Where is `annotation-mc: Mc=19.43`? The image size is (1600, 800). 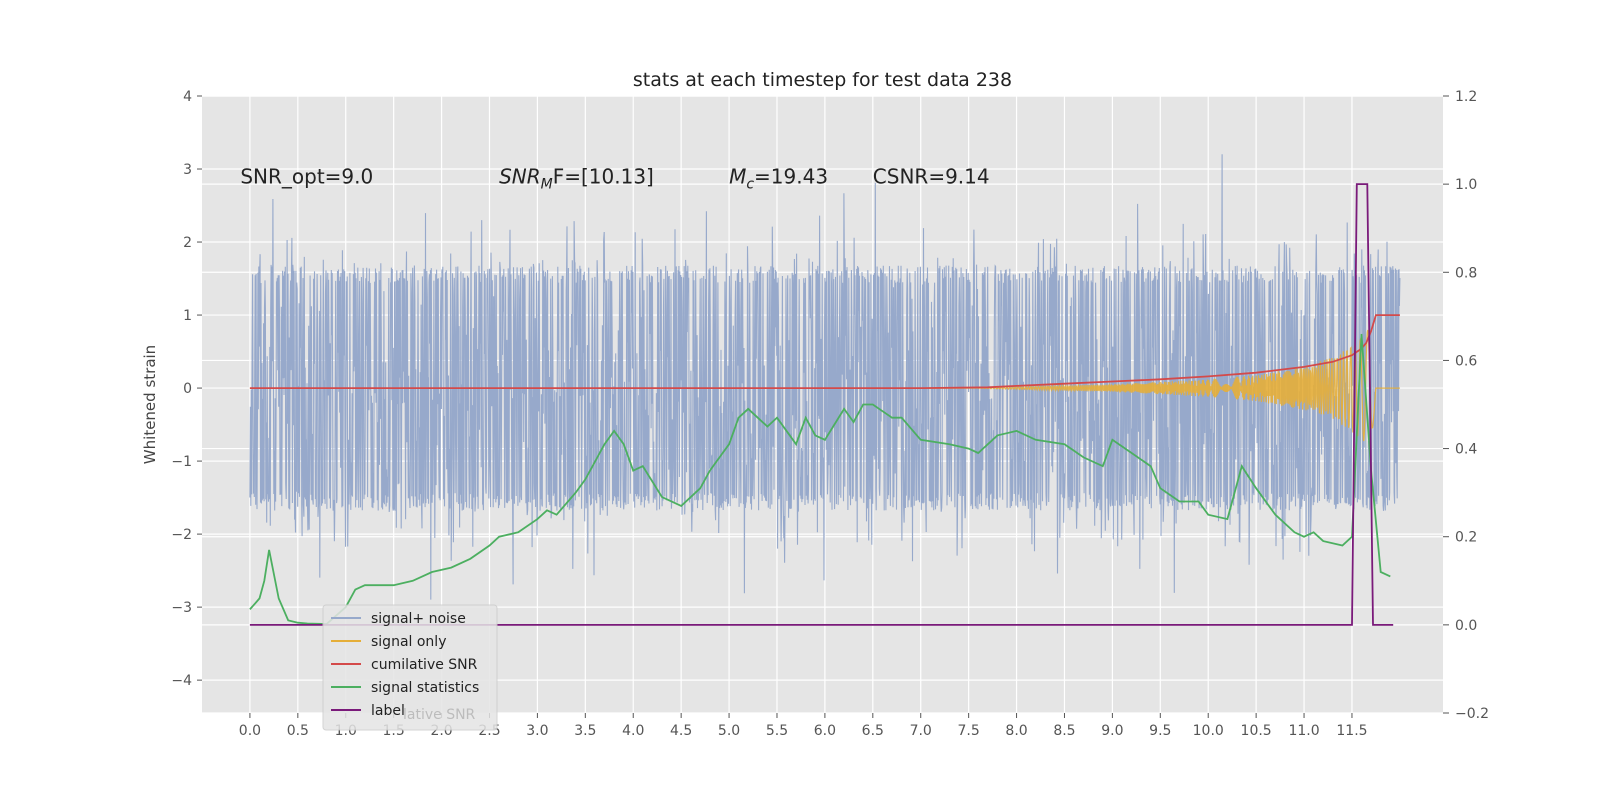
annotation-mc: Mc=19.43 is located at coordinates (778, 179).